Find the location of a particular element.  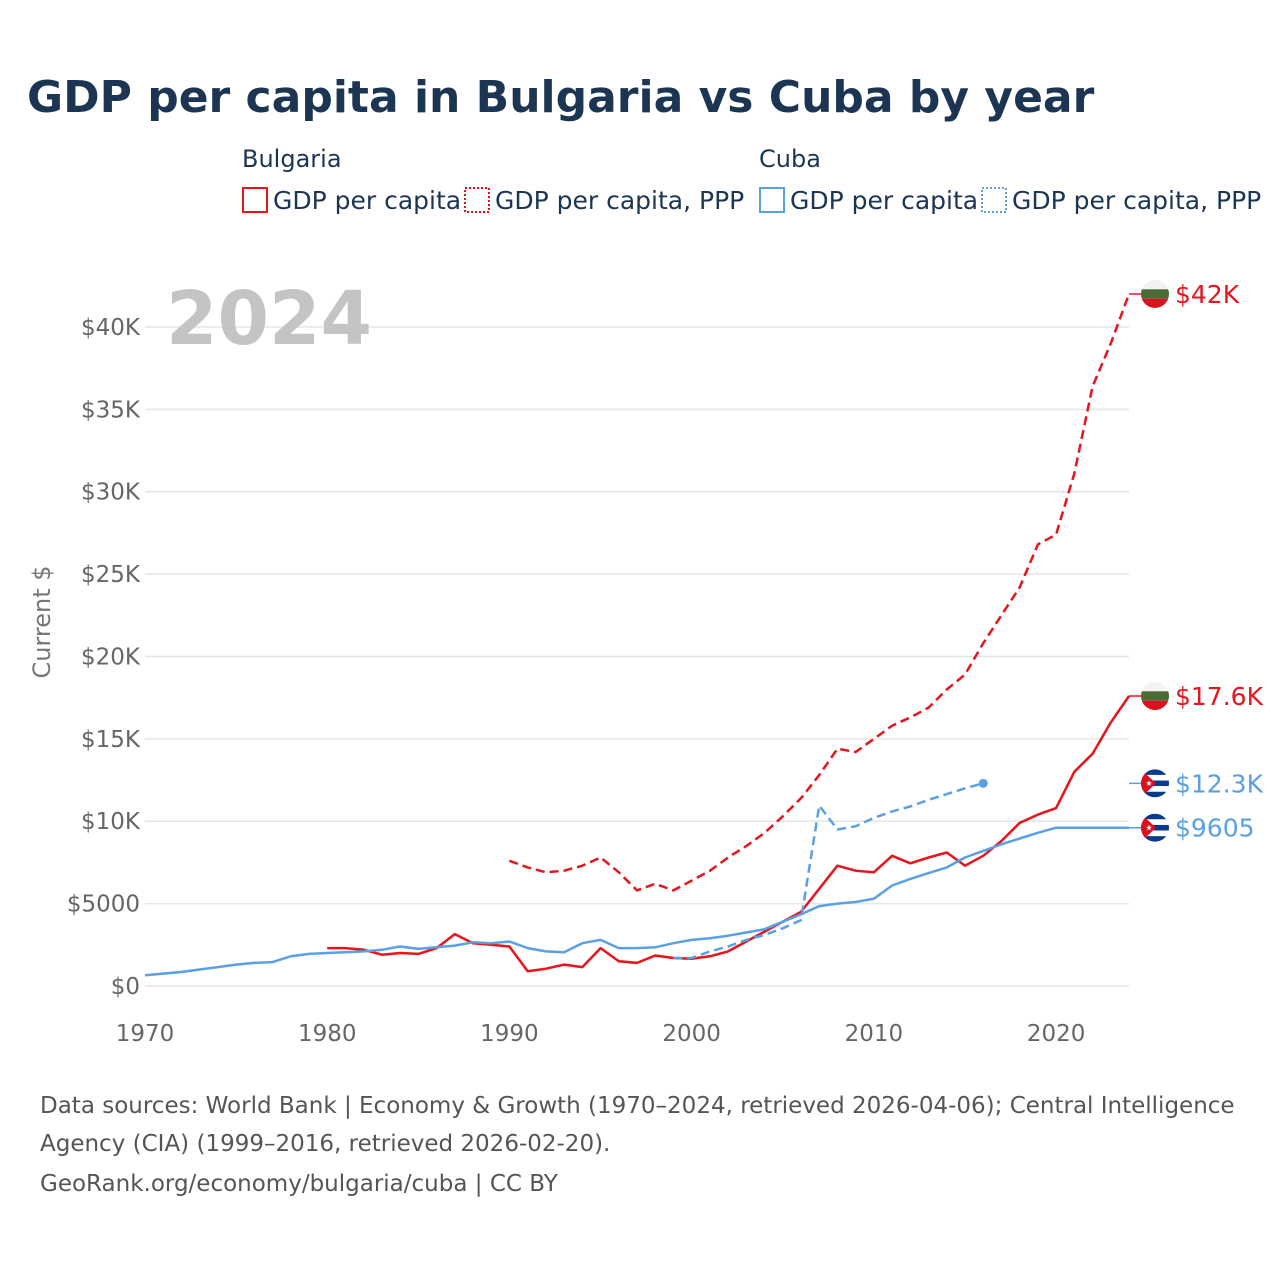

legend-item-cuba-ppp: GDP per capita, PPP is located at coordinates (1136, 200).